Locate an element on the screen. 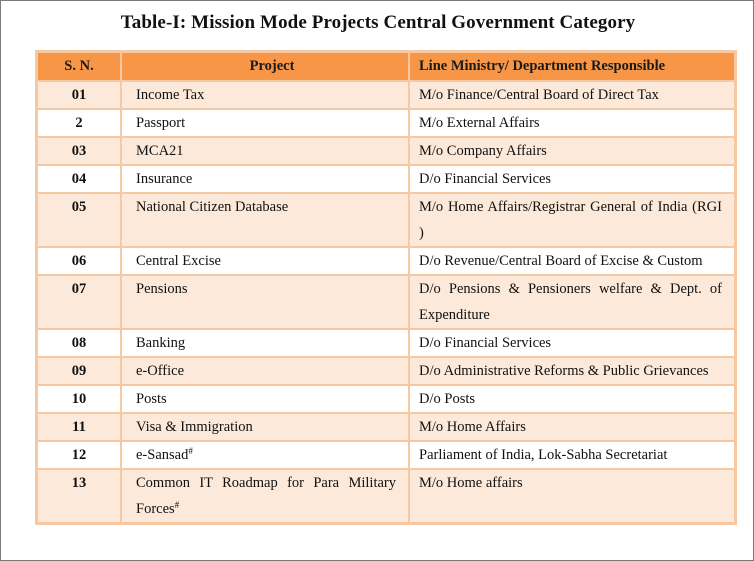  table-row: 10 Posts D/o Posts is located at coordinates (386, 399).